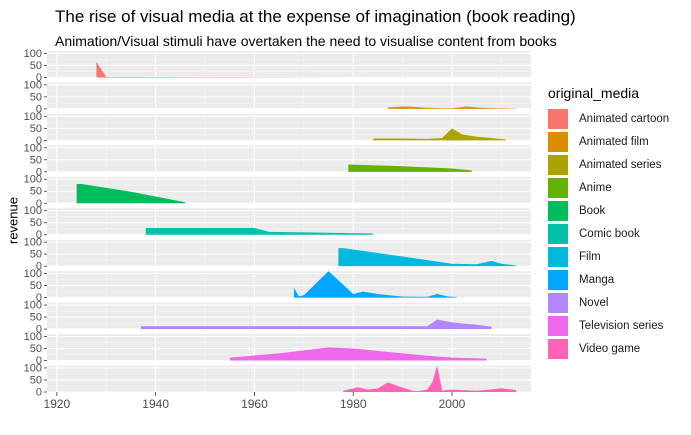  What do you see at coordinates (410, 168) in the screenshot?
I see `area-series-anime` at bounding box center [410, 168].